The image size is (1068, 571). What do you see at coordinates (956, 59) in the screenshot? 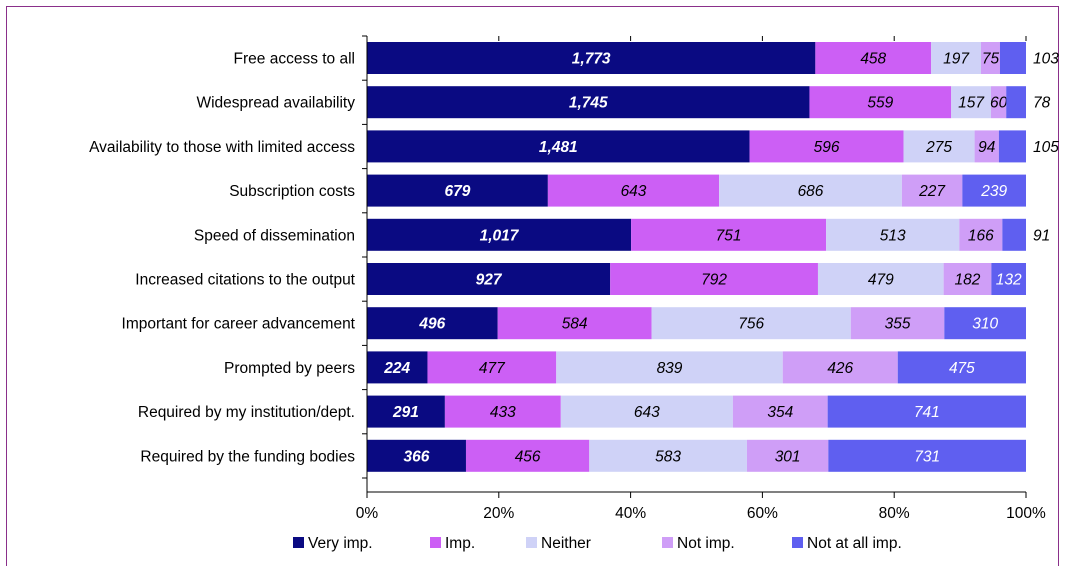
I see `data-label-neither: 197` at bounding box center [956, 59].